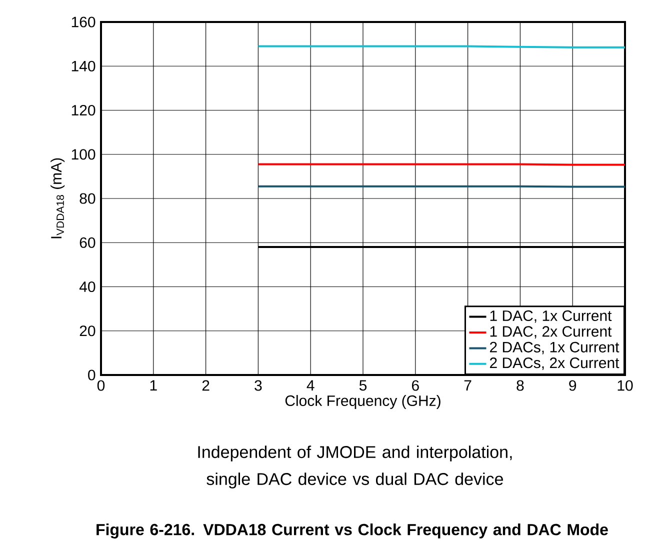  I want to click on y-tick-label: 140, so click(84, 66).